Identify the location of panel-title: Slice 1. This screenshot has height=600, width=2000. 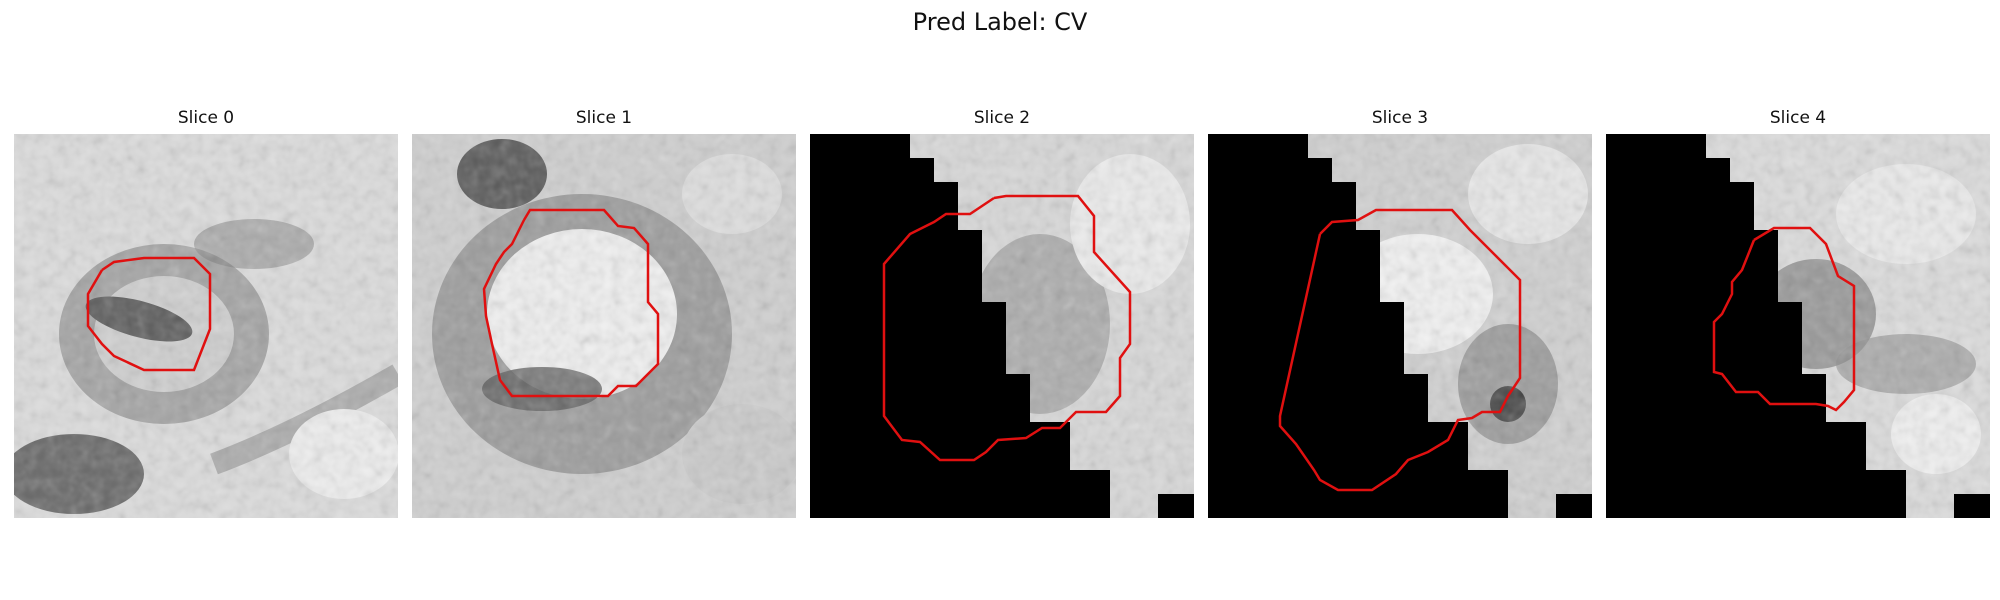
(604, 118).